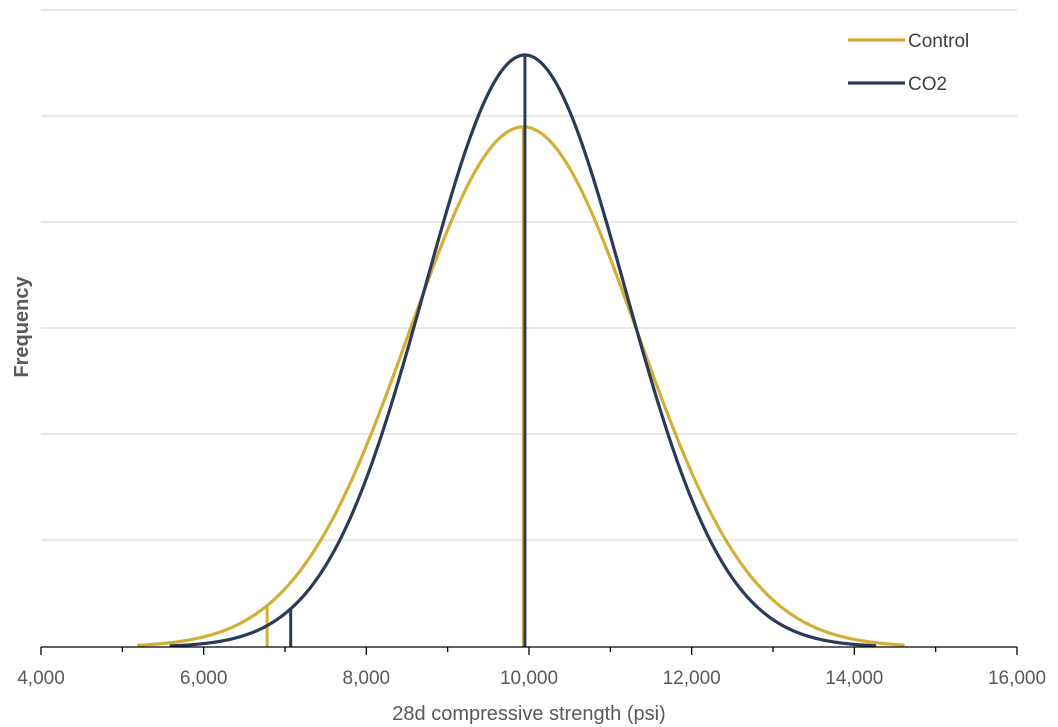 The image size is (1058, 727). What do you see at coordinates (692, 678) in the screenshot?
I see `x-tick-label: 12,000` at bounding box center [692, 678].